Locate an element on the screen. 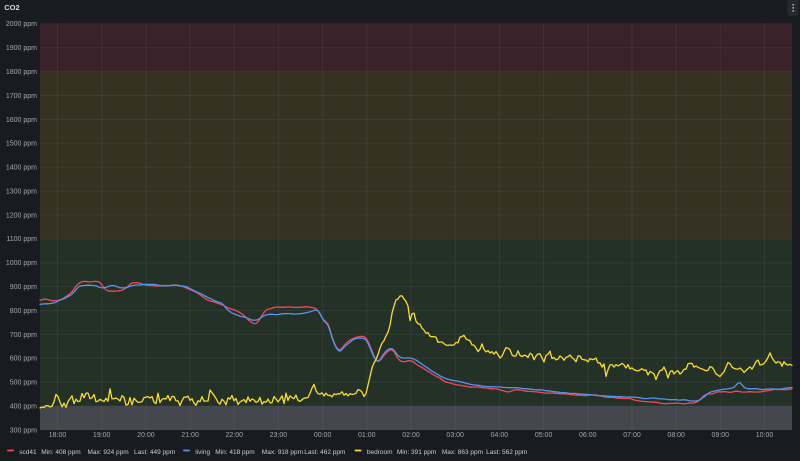 The width and height of the screenshot is (800, 461). svg-text: 08:00 is located at coordinates (676, 435).